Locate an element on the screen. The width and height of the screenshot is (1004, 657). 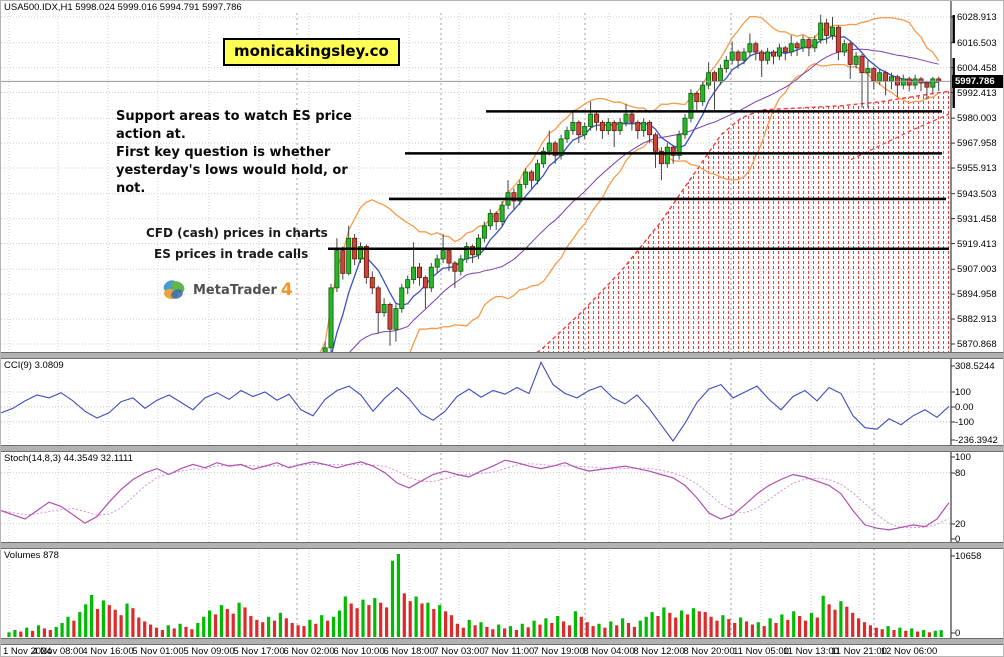
stoch-signal-line is located at coordinates (475, 496).